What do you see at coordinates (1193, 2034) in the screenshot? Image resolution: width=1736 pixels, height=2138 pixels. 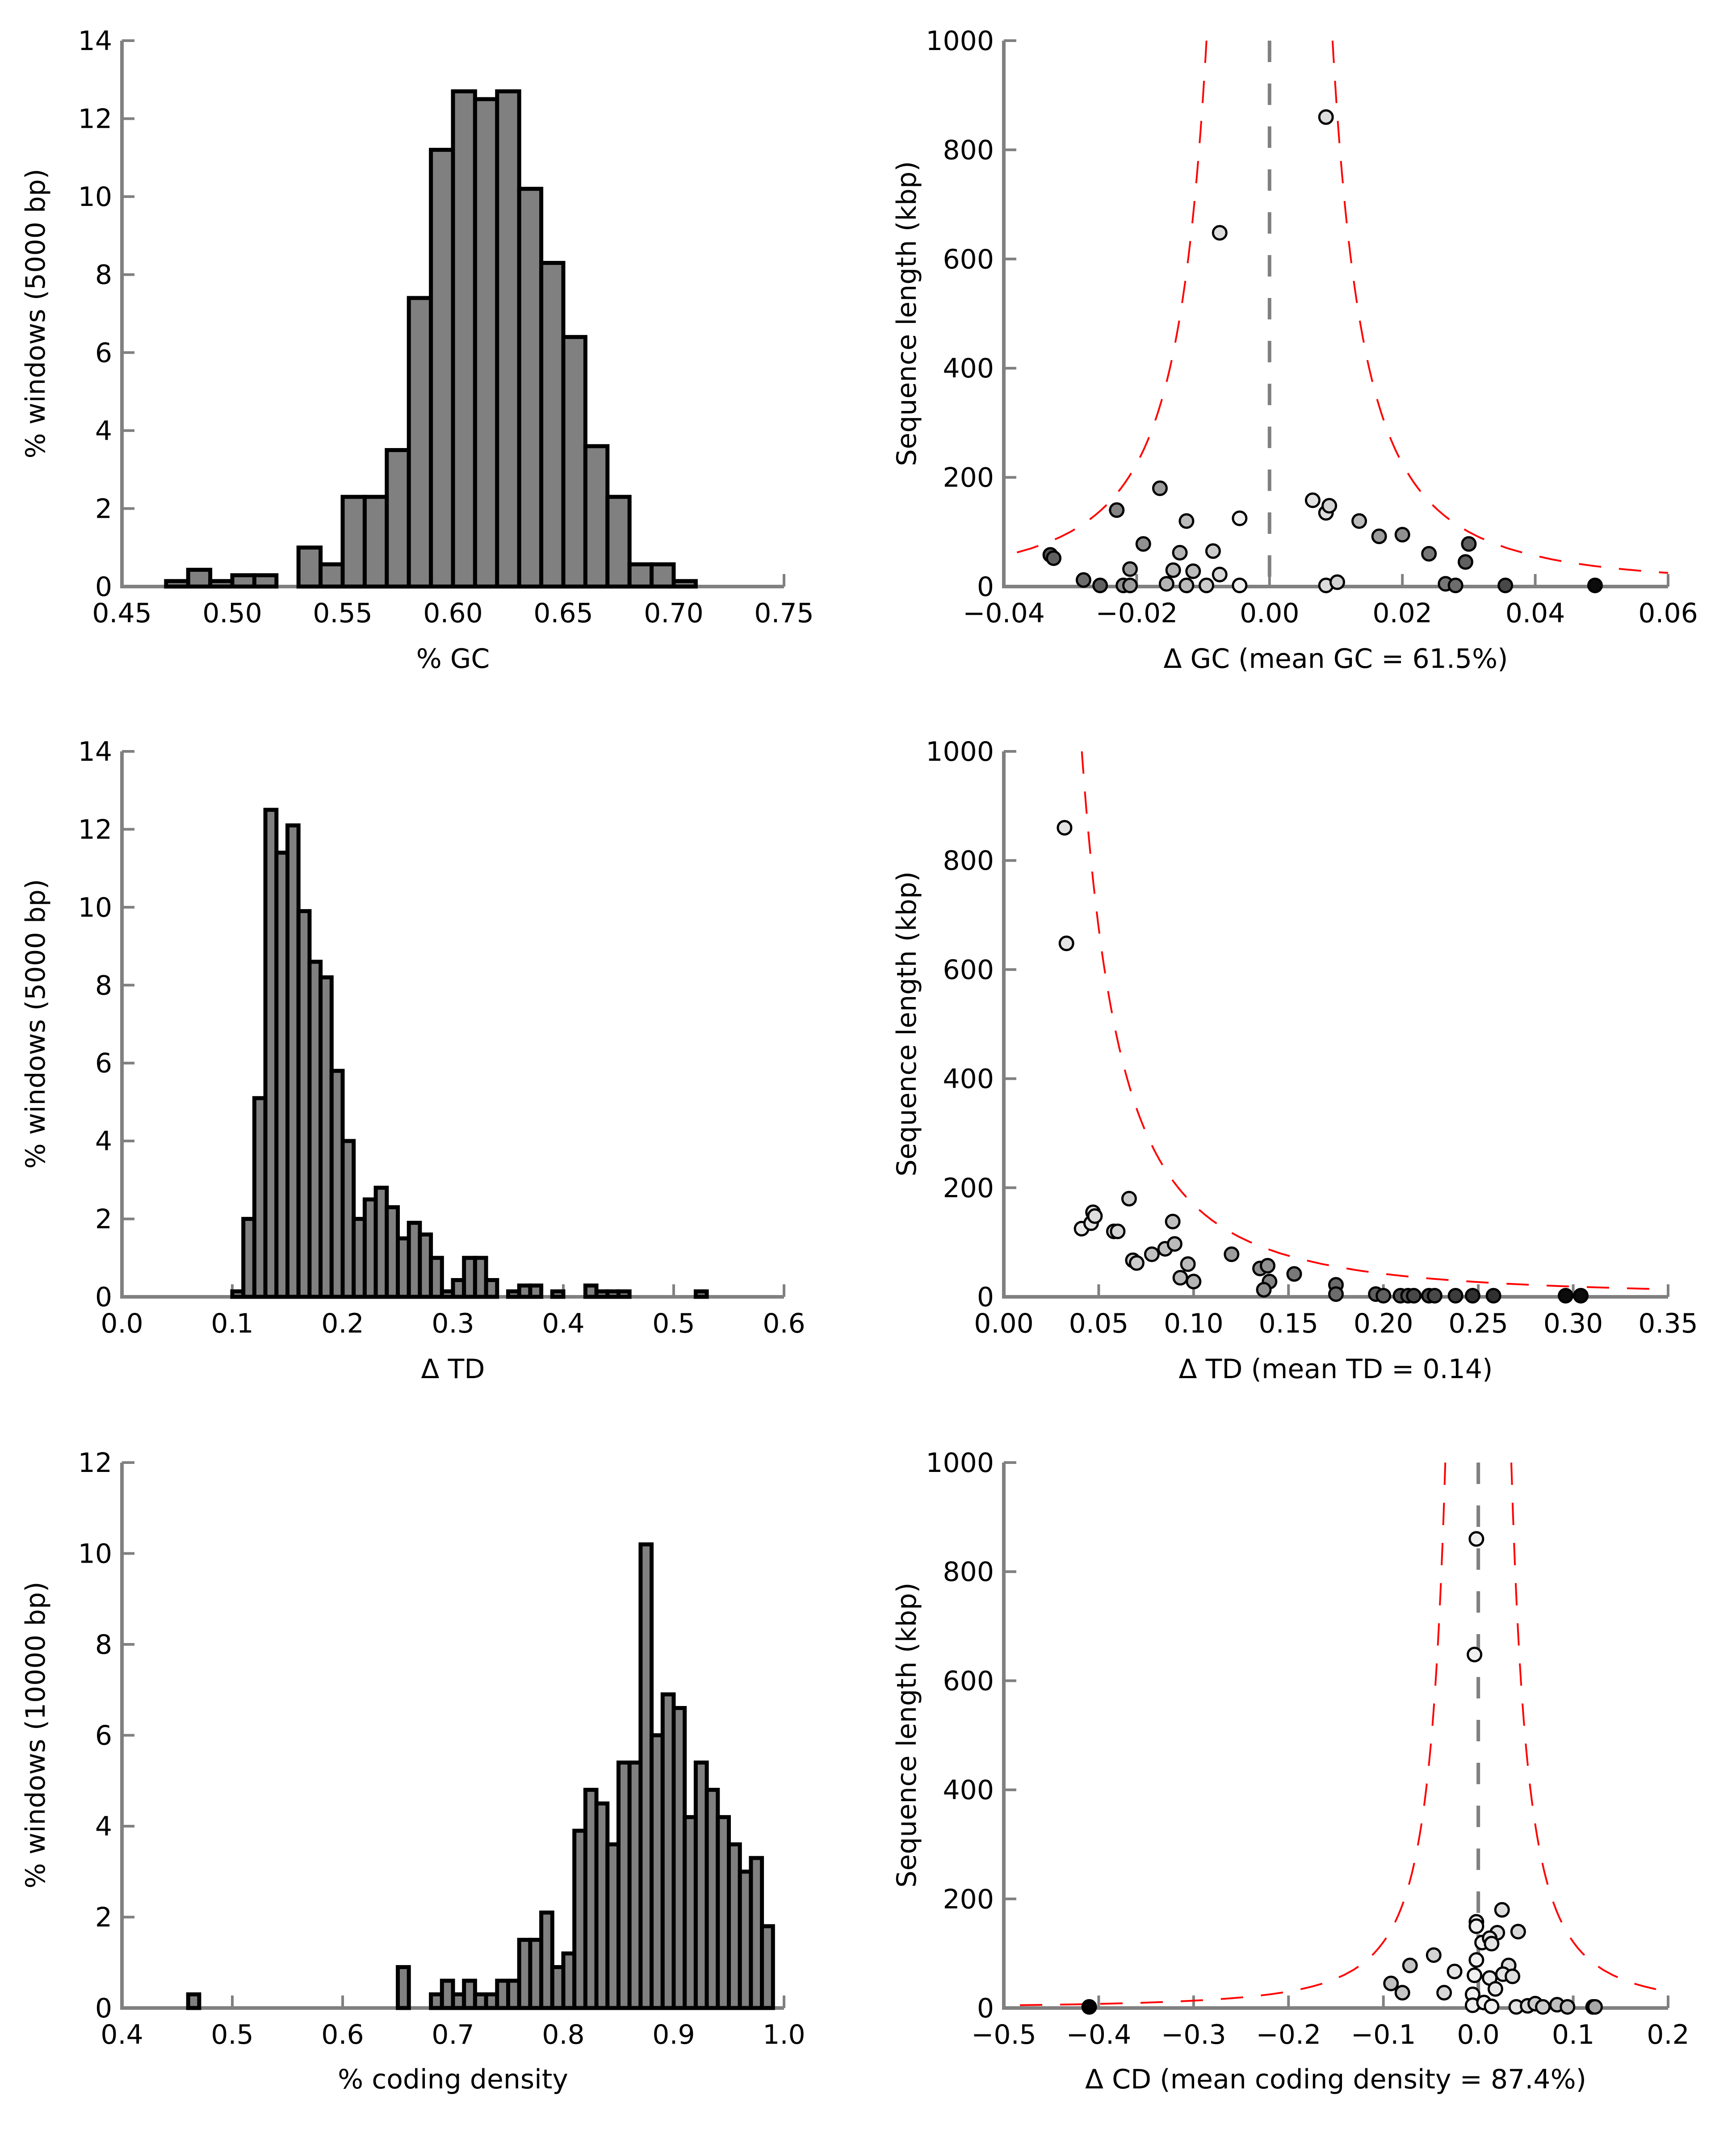 I see `x-tick-label: −0.3` at bounding box center [1193, 2034].